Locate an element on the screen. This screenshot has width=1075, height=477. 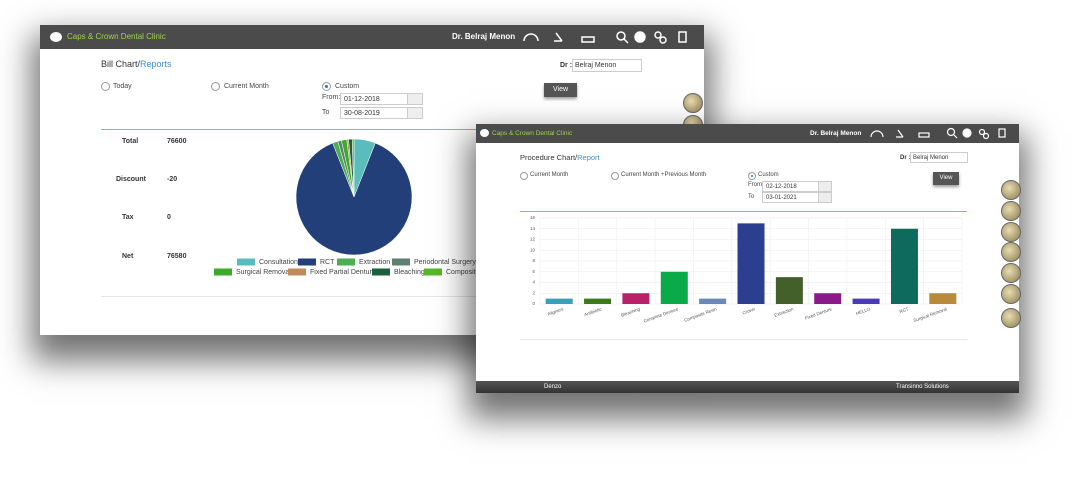
x-tick-label: Composite Resin is located at coordinates (700, 314).